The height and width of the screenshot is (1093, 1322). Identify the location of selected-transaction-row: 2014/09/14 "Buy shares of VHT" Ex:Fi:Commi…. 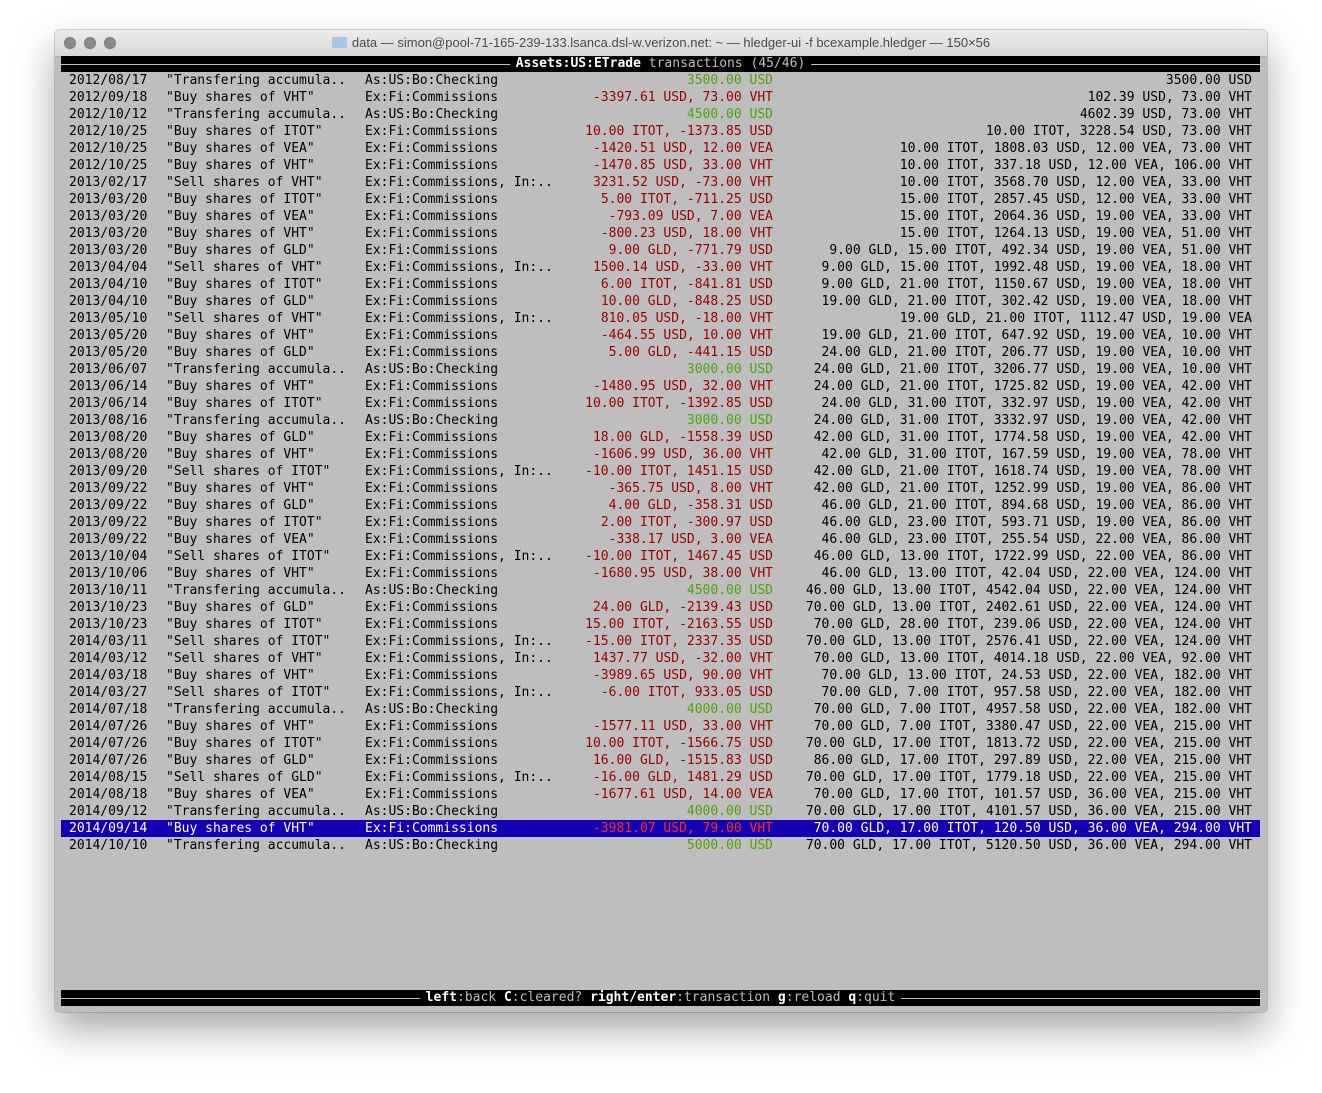
(660, 828).